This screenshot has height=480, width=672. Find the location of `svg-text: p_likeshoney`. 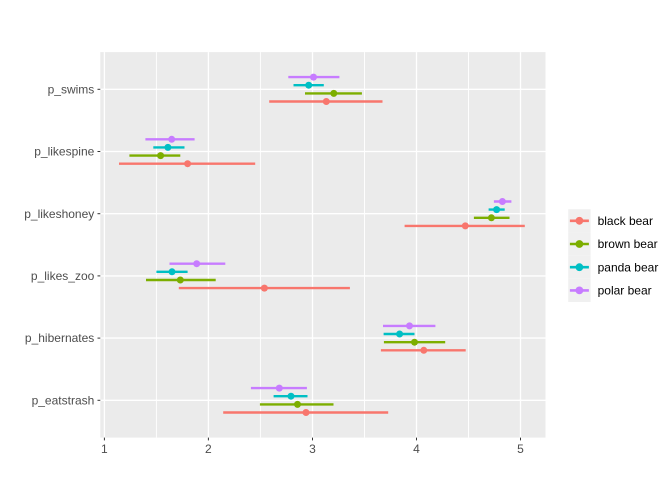

svg-text: p_likeshoney is located at coordinates (59, 214).